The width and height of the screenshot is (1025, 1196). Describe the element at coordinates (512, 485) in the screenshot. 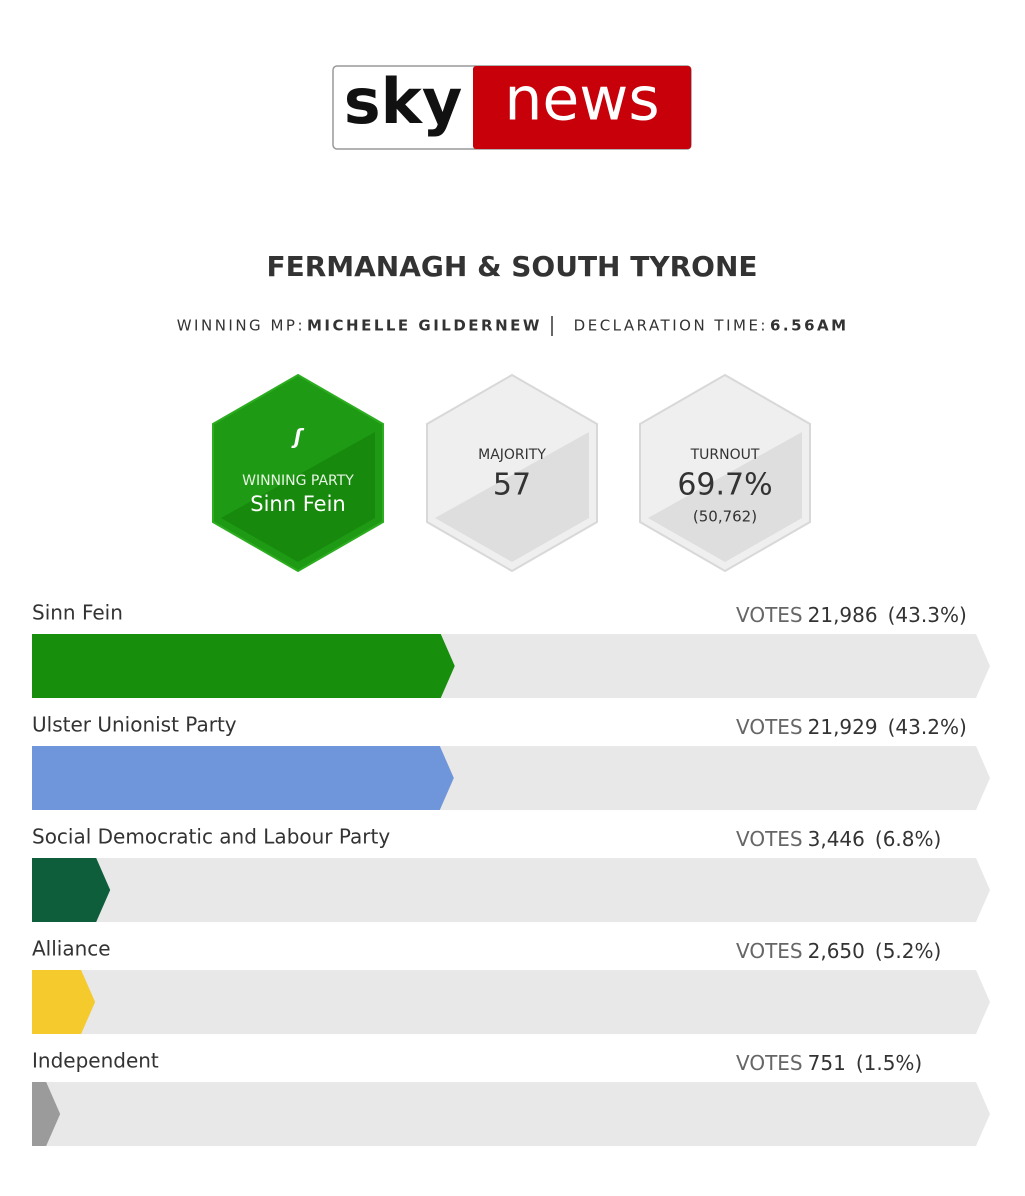

I see `tile-value: 57` at that location.